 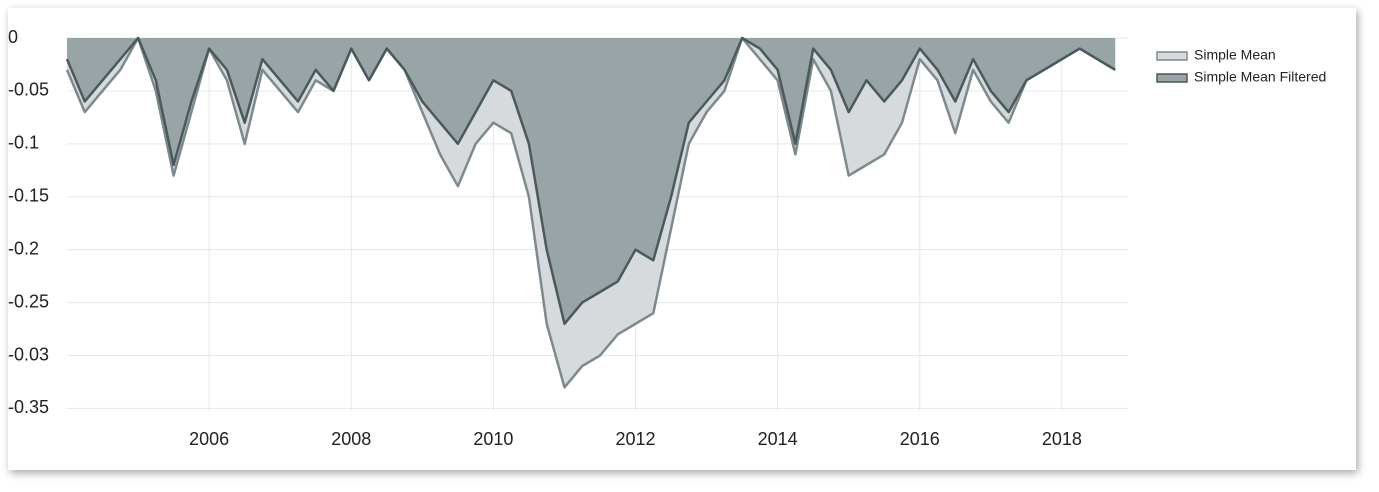 What do you see at coordinates (28, 407) in the screenshot?
I see `y-tick-label: -0.35` at bounding box center [28, 407].